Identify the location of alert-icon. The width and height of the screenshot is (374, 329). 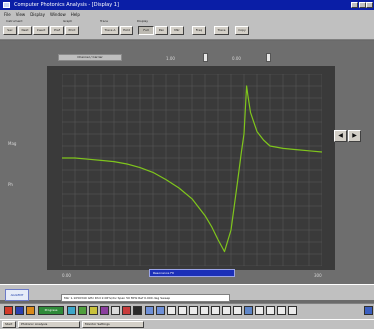
(126, 310).